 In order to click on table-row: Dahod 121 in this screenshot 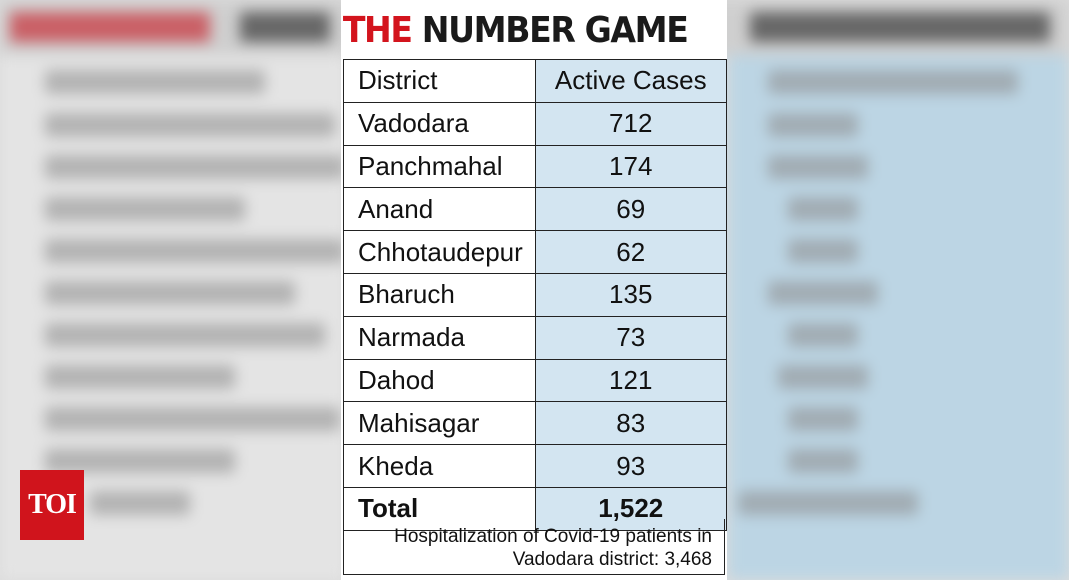, I will do `click(535, 380)`.